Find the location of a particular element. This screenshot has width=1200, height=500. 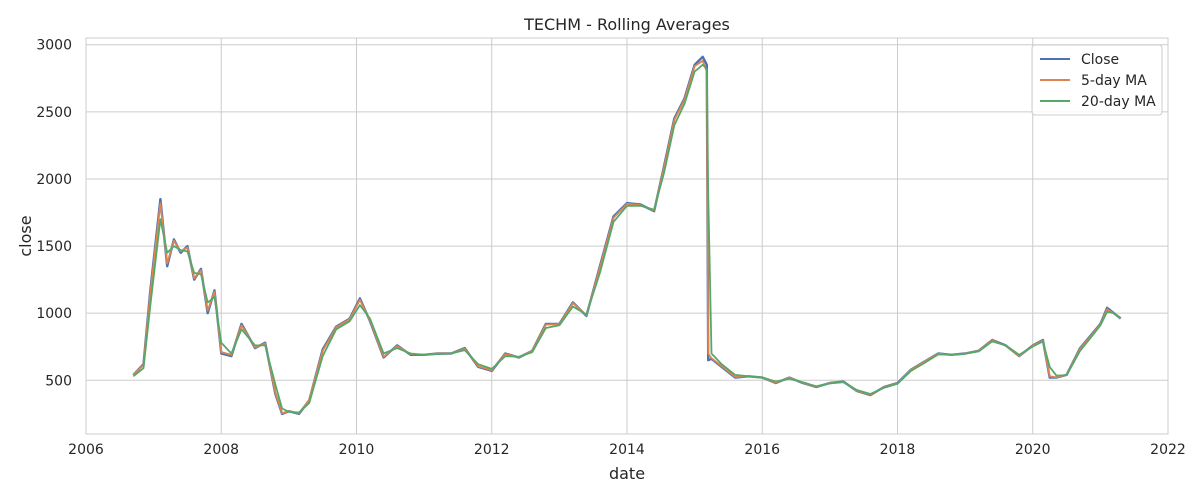

y-tick-label: 1000 is located at coordinates (54, 314).